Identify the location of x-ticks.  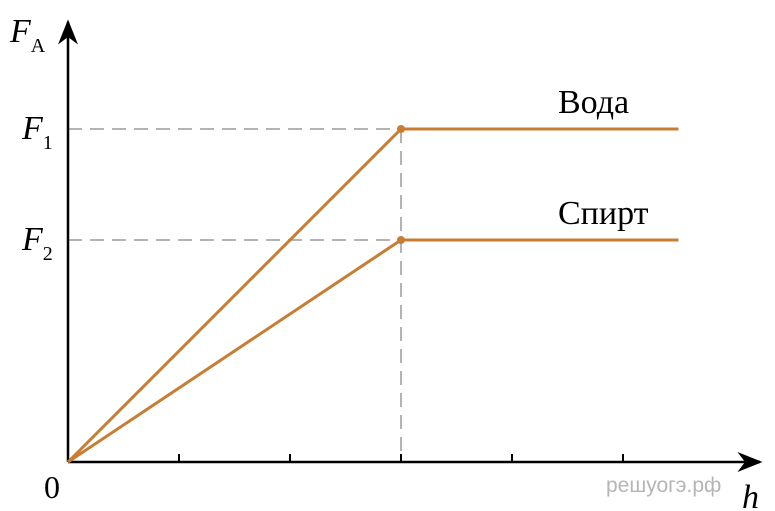
(401, 458).